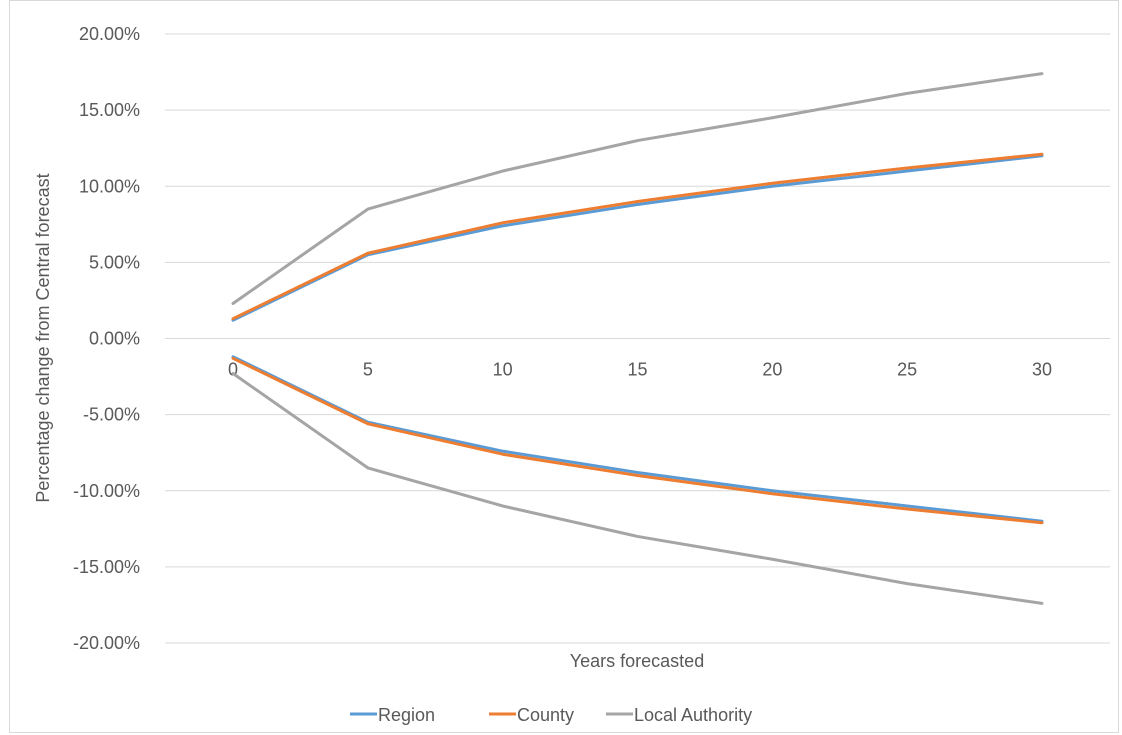 The image size is (1122, 735). What do you see at coordinates (114, 262) in the screenshot?
I see `y-tick-label: 5.00%` at bounding box center [114, 262].